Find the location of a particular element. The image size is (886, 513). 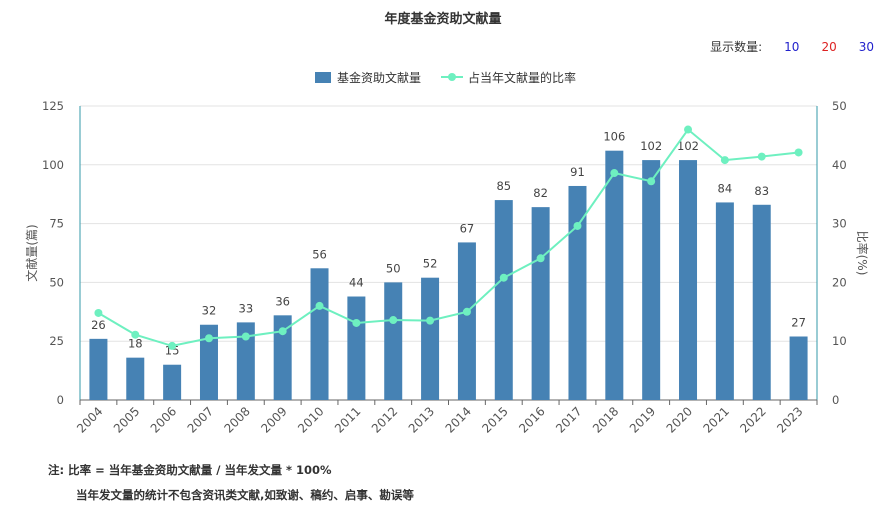

y-right-tick-label: 40 is located at coordinates (839, 165).